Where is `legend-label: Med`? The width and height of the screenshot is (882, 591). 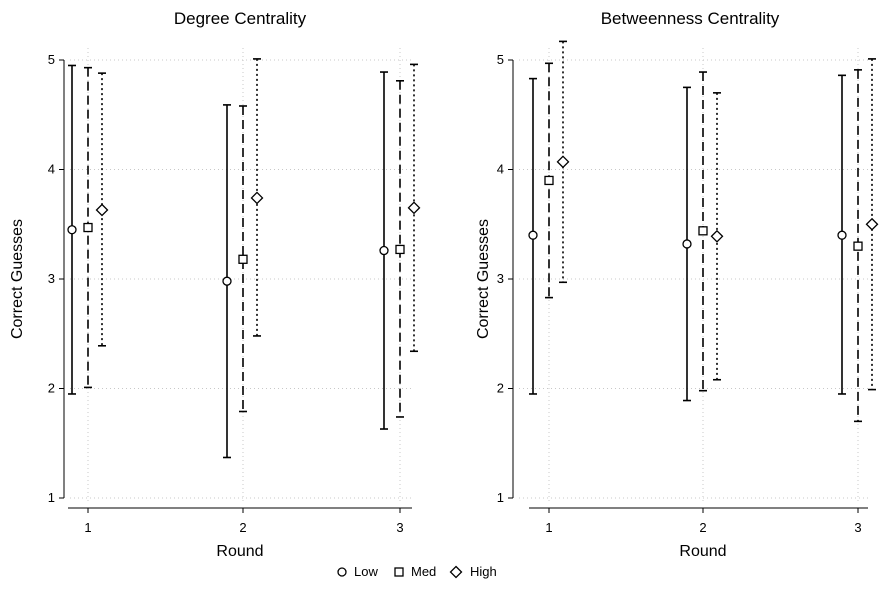
legend-label: Med is located at coordinates (423, 571).